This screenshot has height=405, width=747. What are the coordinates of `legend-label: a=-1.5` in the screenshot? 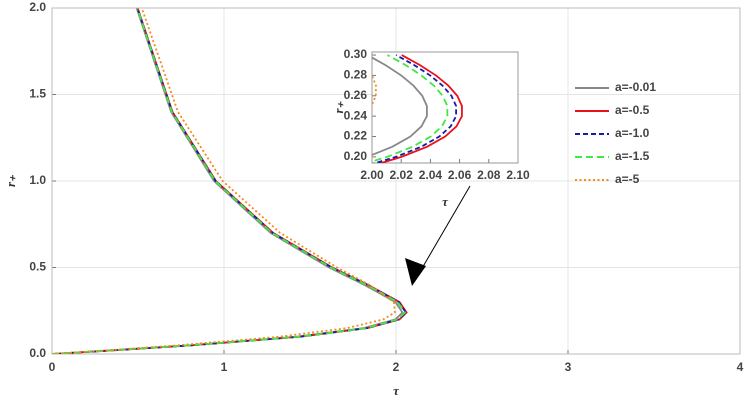 It's located at (632, 156).